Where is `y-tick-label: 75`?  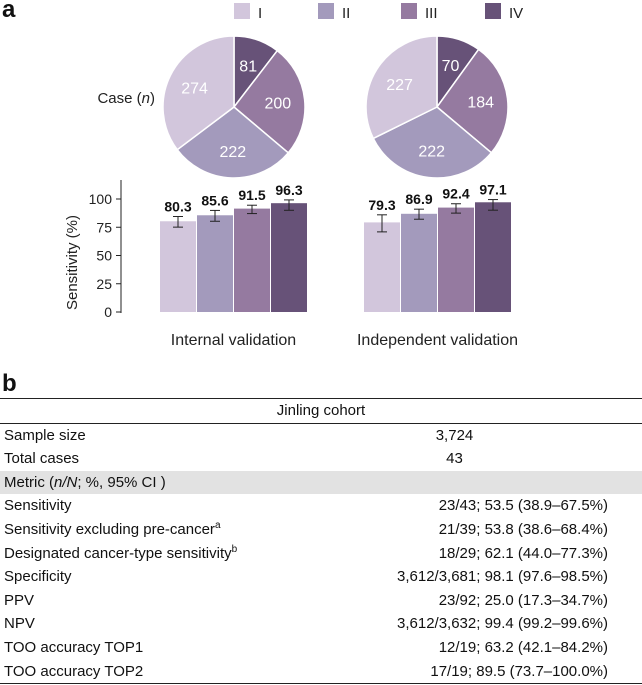 y-tick-label: 75 is located at coordinates (104, 227).